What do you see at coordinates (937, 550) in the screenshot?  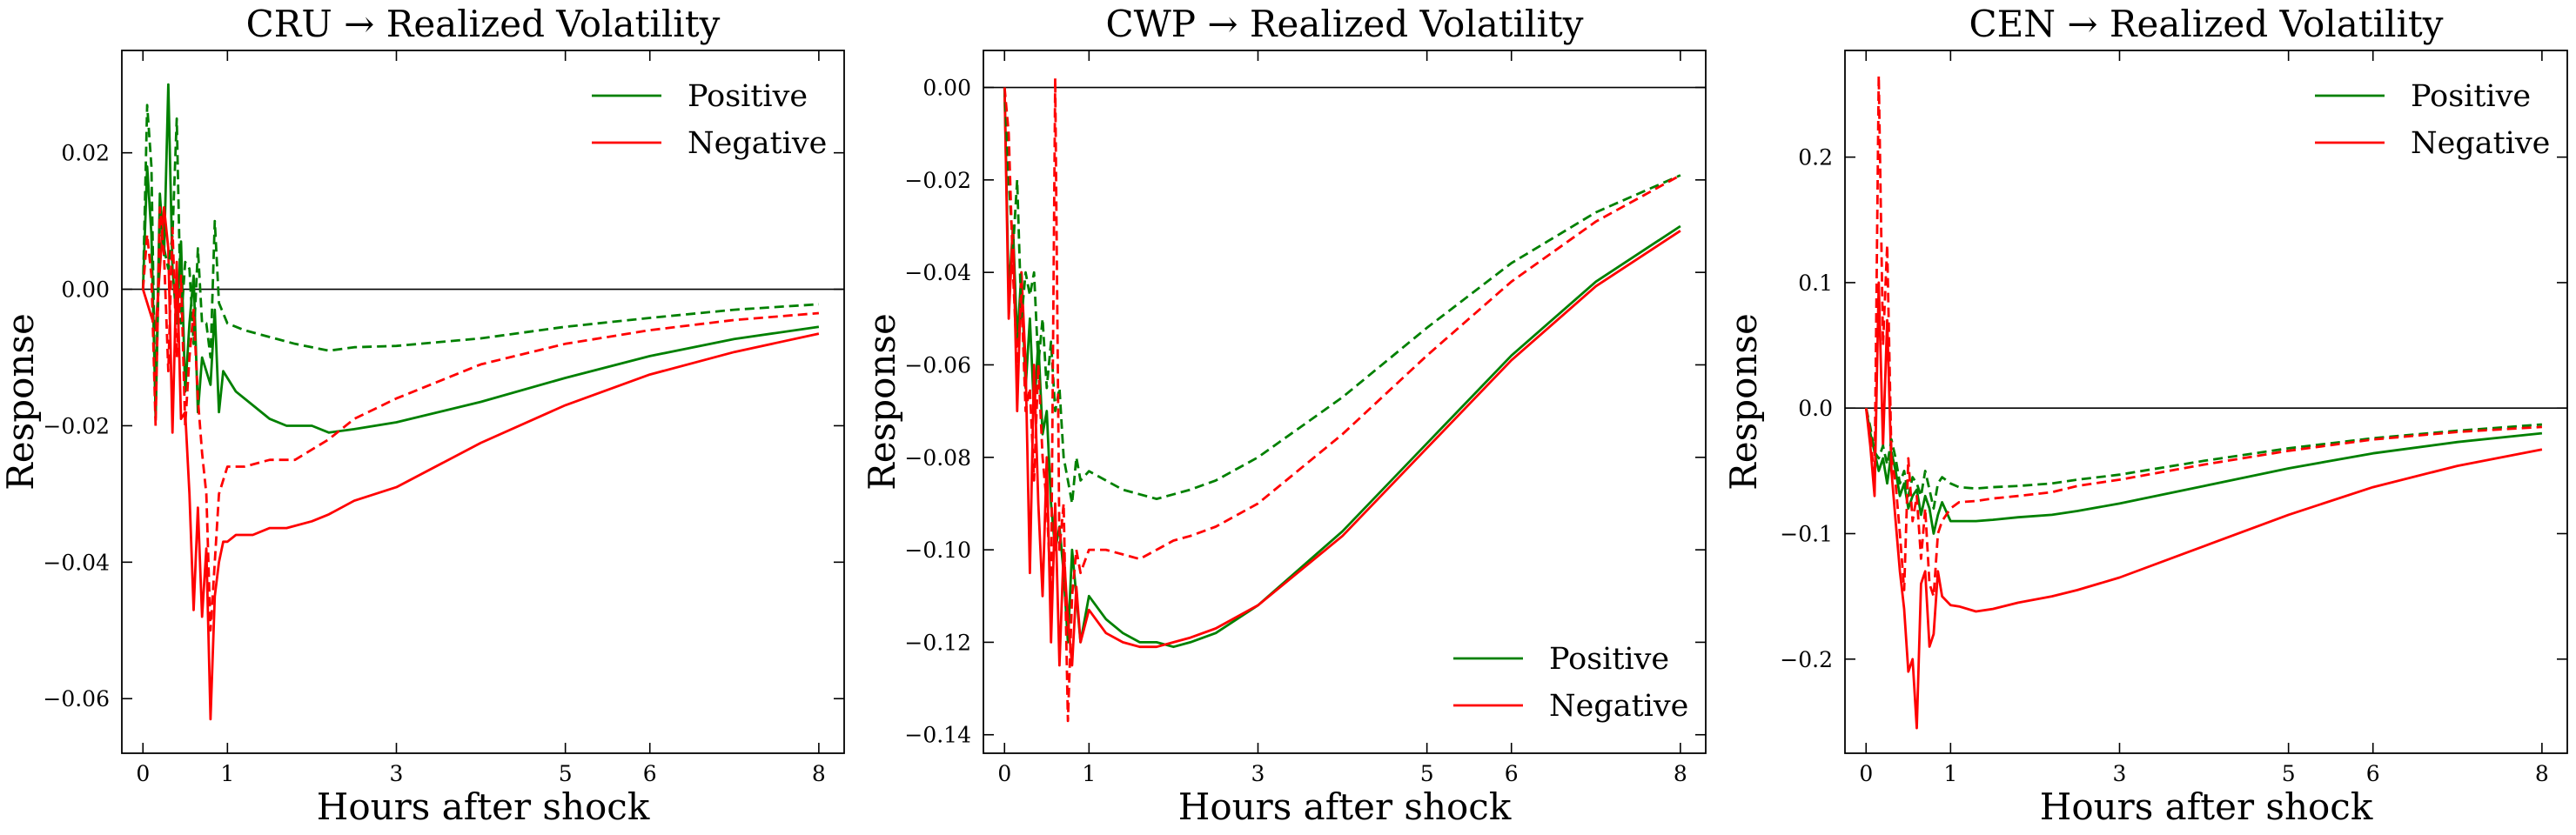 I see `y-tick-label: −0.10` at bounding box center [937, 550].